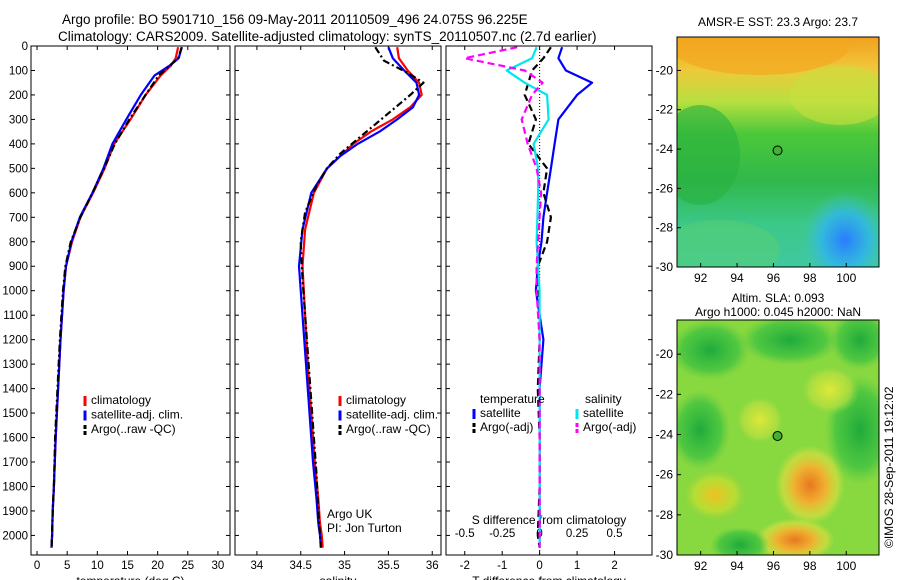 The height and width of the screenshot is (580, 900). What do you see at coordinates (376, 400) in the screenshot?
I see `legend-label: climatology` at bounding box center [376, 400].